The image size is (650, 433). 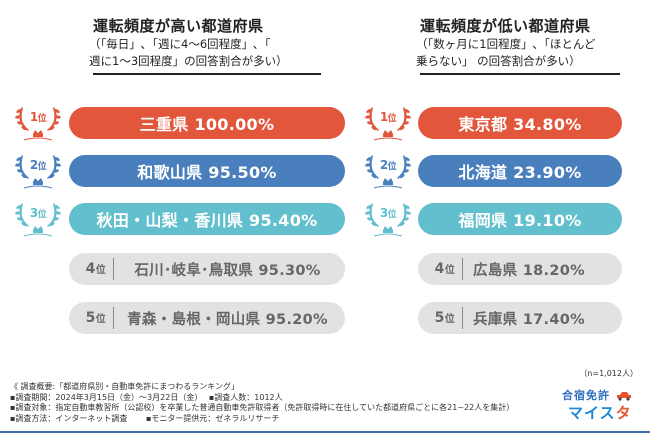 I want to click on brand-logo: 合宿免許 マイスター, so click(x=602, y=410).